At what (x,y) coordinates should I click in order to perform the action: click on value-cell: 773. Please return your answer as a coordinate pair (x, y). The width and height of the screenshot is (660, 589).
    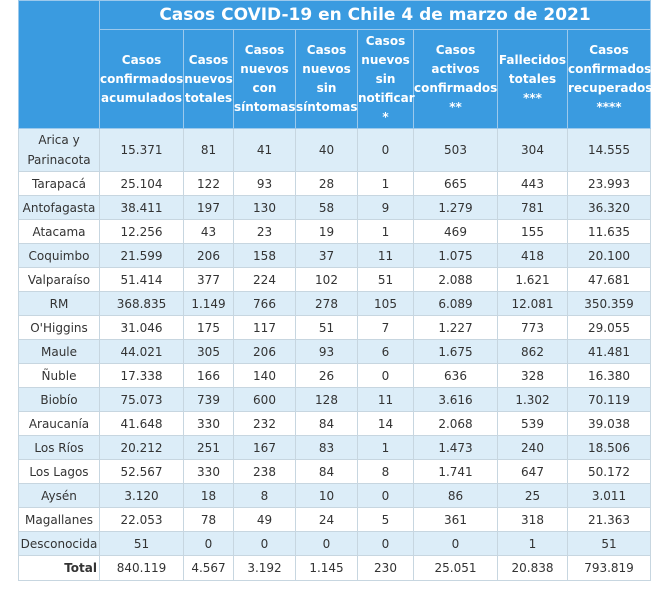
    Looking at the image, I should click on (532, 327).